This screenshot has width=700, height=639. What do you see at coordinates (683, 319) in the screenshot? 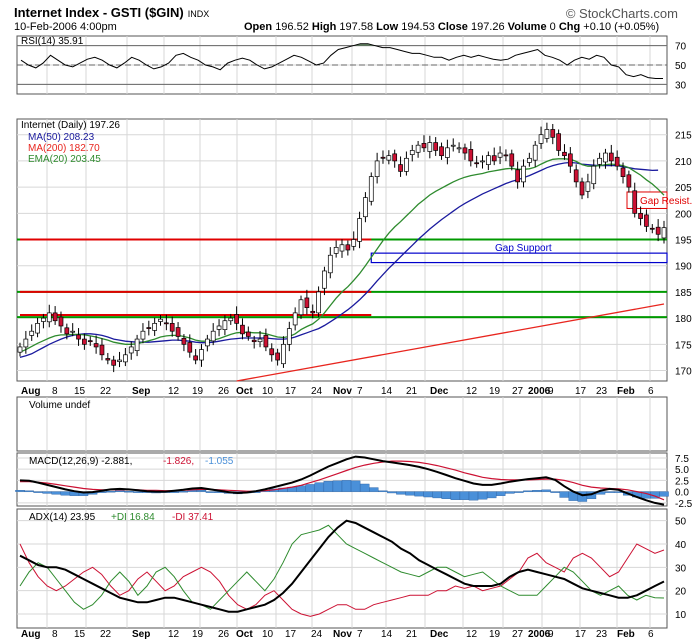
I see `price-tick-label: 180` at bounding box center [683, 319].